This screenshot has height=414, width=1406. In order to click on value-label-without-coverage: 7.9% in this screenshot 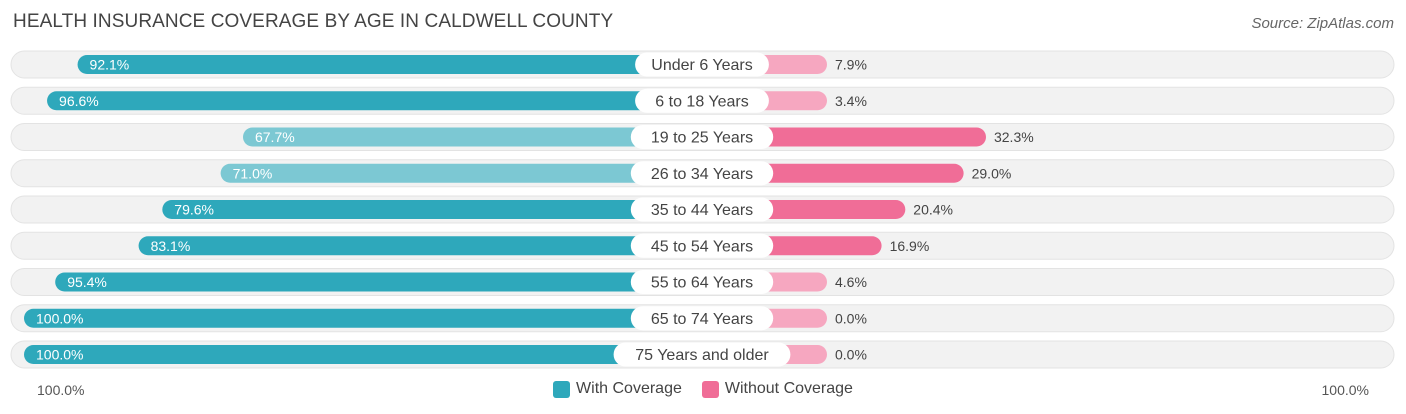, I will do `click(851, 65)`.